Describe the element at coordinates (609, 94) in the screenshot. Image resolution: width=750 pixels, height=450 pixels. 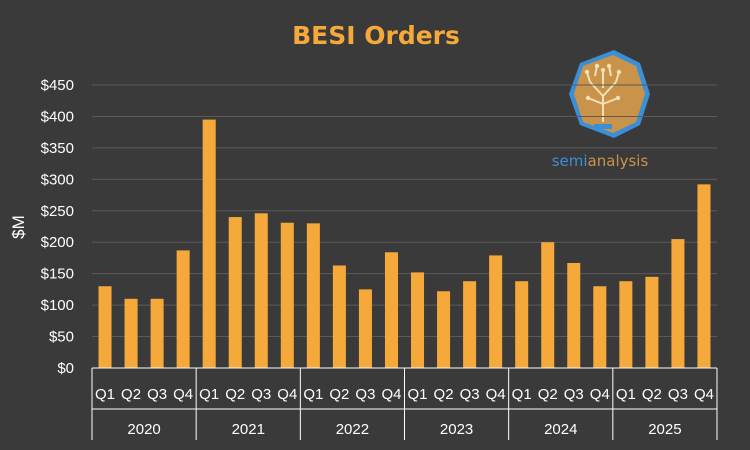
I see `tree-circuit-icon` at that location.